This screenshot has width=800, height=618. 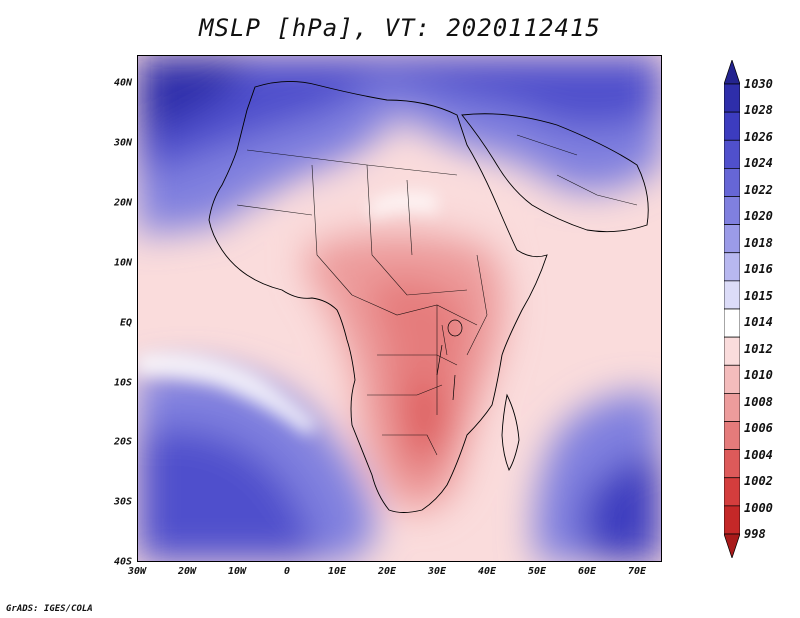 I want to click on colorbar-label: 1020, so click(x=758, y=216).